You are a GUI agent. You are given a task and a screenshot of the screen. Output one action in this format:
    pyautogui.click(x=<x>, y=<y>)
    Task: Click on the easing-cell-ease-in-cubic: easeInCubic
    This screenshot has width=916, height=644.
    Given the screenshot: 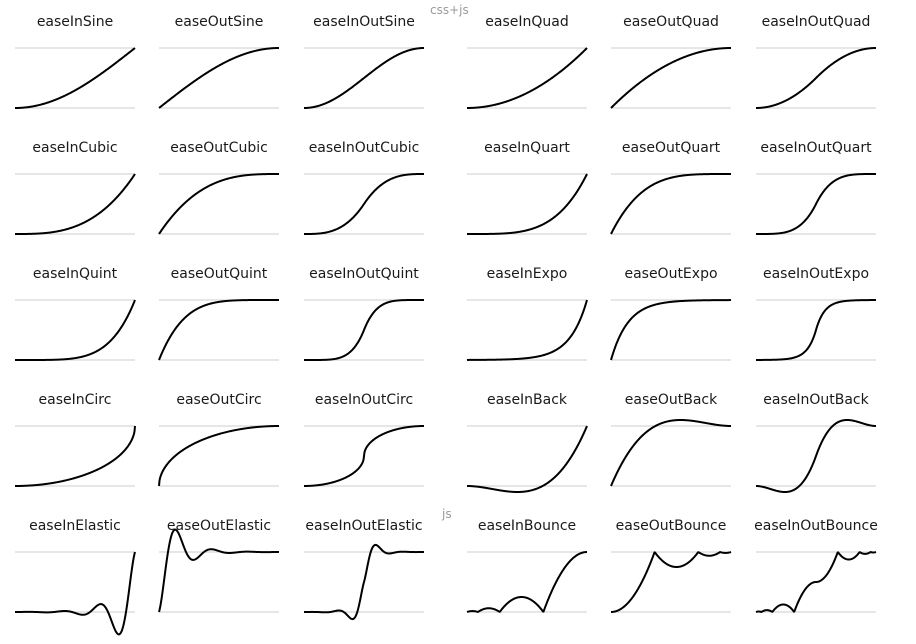 What is the action you would take?
    pyautogui.click(x=75, y=189)
    